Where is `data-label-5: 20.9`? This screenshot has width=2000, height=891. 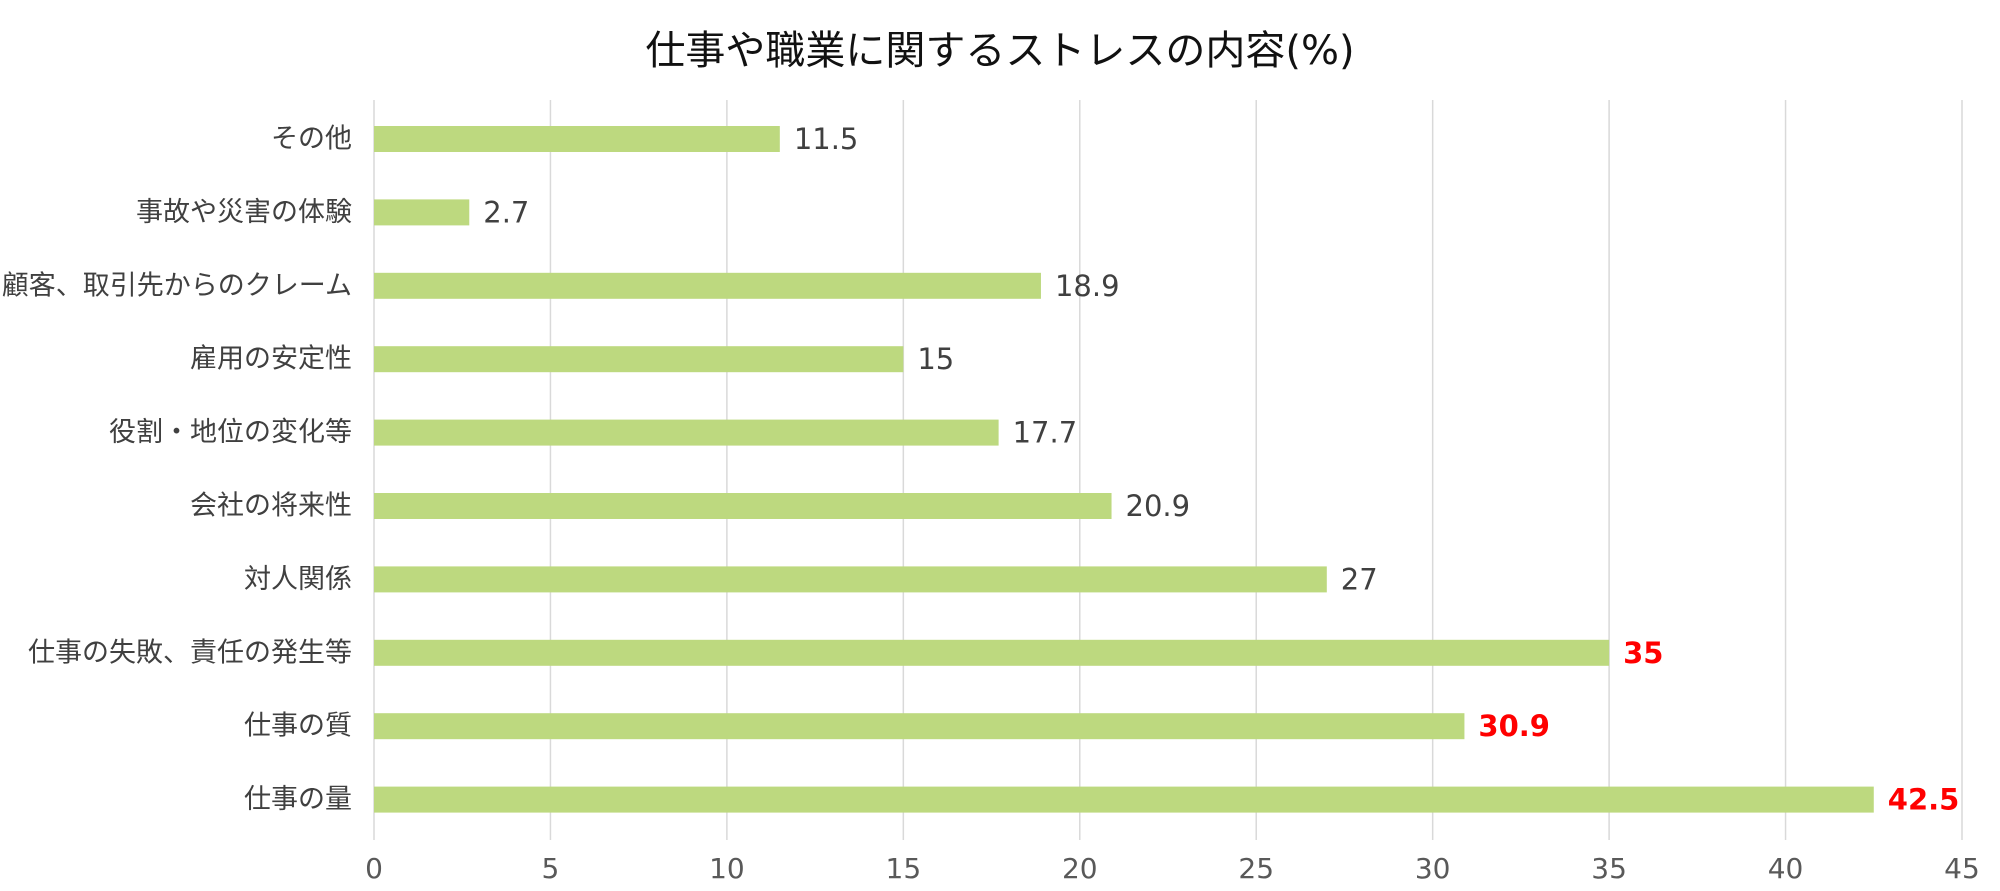 data-label-5: 20.9 is located at coordinates (1158, 506).